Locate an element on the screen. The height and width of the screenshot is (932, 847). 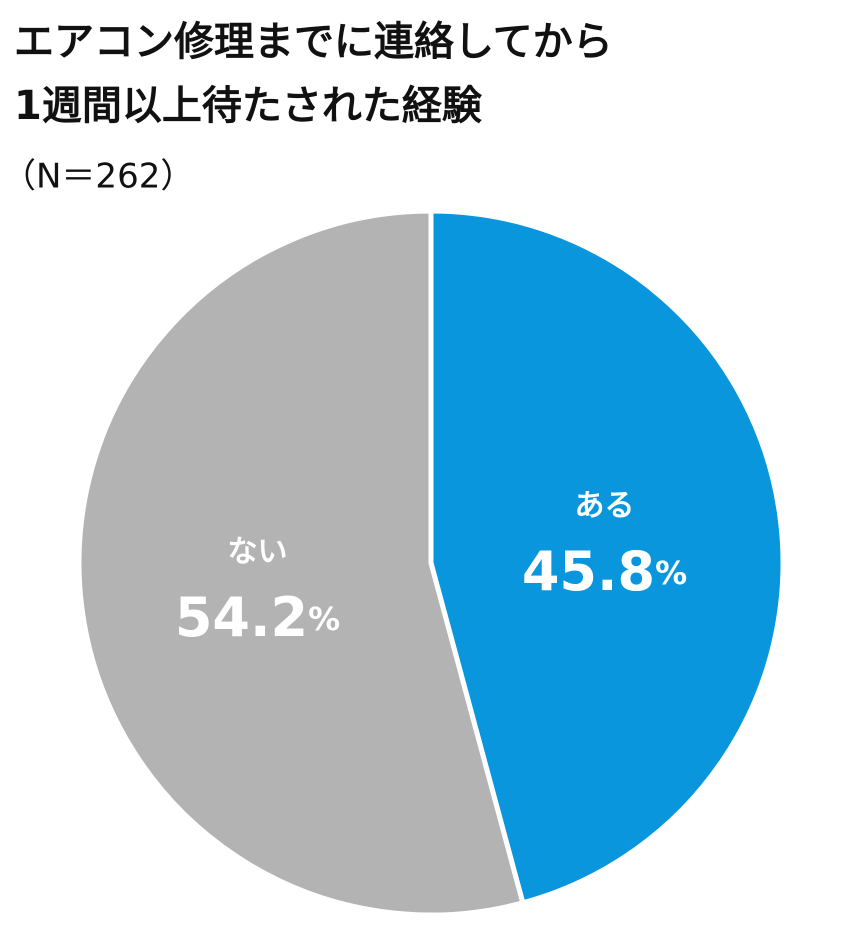
chart-subtitle: （N＝262） is located at coordinates (98, 177).